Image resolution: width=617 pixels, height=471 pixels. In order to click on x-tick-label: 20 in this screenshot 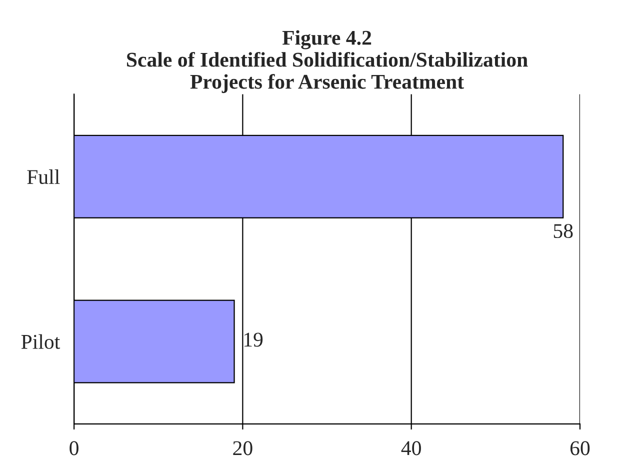, I will do `click(242, 448)`.